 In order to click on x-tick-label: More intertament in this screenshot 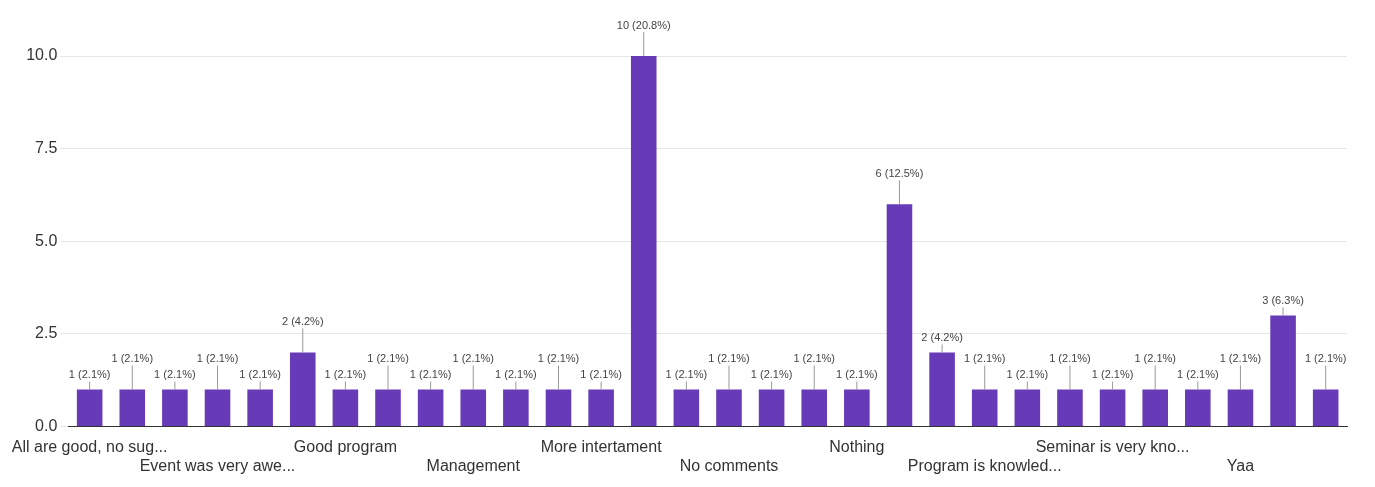, I will do `click(601, 446)`.